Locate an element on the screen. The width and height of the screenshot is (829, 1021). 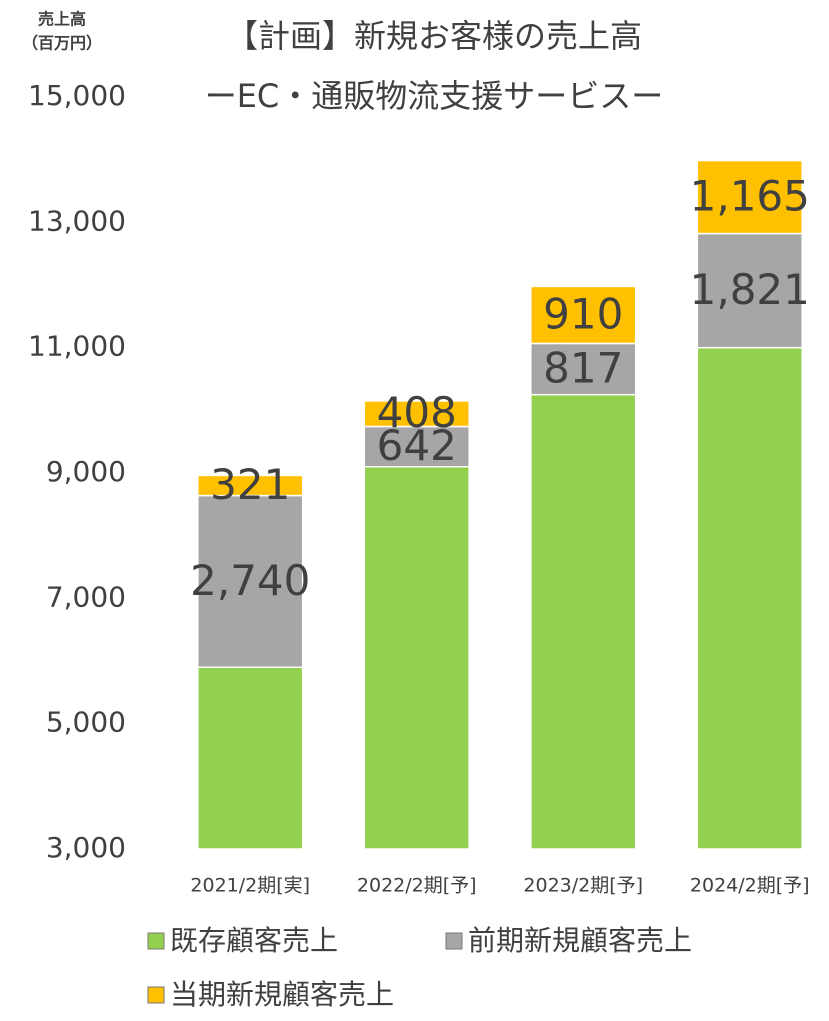
legend-label: 既存顧客売上 is located at coordinates (254, 940).